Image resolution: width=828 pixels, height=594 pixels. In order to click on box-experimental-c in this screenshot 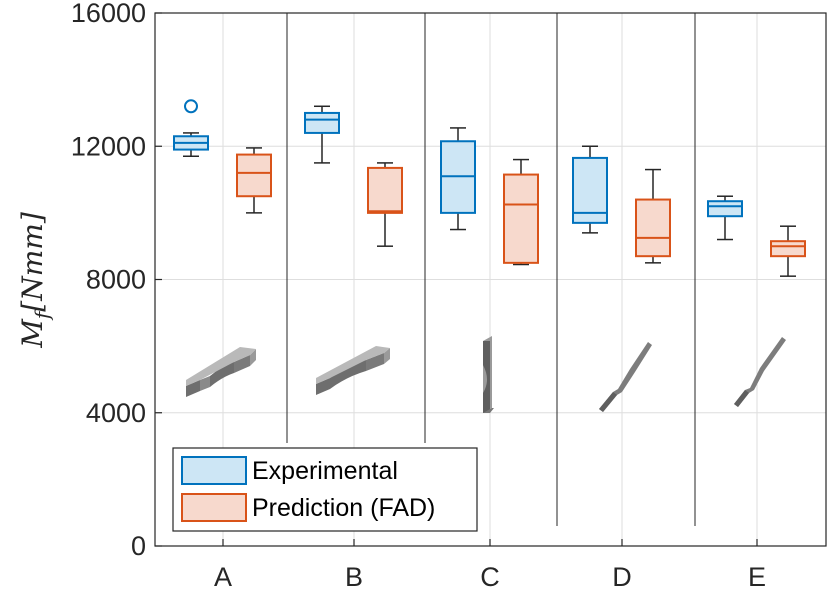, I will do `click(458, 179)`.